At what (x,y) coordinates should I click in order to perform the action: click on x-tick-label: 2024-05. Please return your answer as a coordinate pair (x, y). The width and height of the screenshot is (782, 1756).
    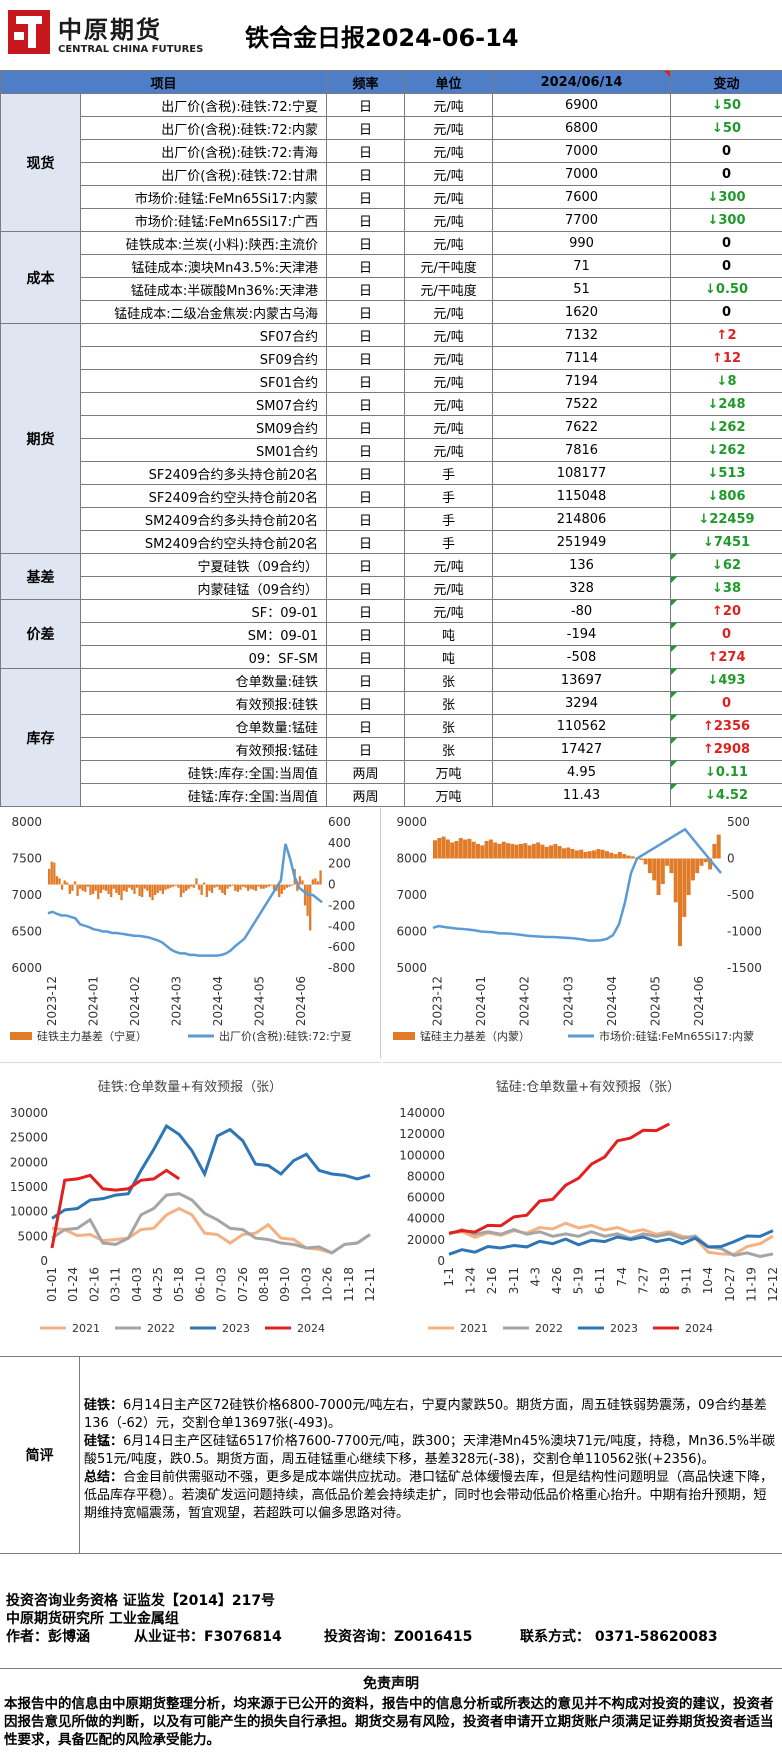
    Looking at the image, I should click on (260, 1001).